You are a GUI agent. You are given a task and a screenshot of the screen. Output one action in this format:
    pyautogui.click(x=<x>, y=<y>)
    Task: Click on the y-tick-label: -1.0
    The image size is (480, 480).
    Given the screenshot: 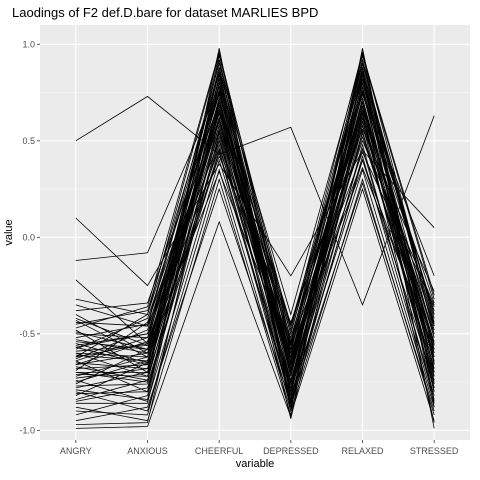 What is the action you would take?
    pyautogui.click(x=27, y=430)
    